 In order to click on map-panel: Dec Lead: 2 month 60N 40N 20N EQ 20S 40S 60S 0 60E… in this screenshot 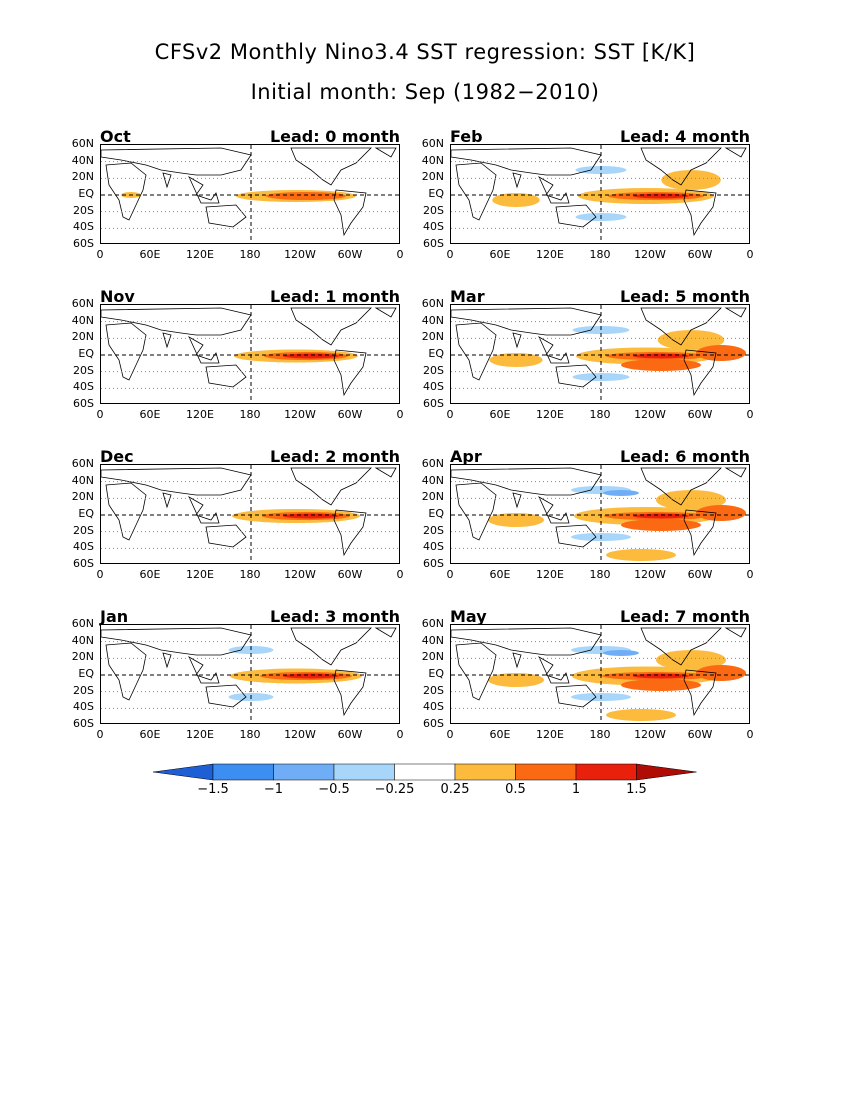, I will do `click(227, 519)`.